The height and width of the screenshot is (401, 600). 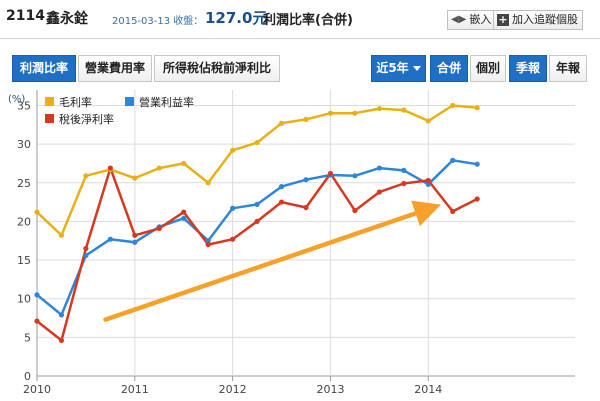 I want to click on tab-tax-to-pretax-ratio: 所得稅佔稅前淨利比, so click(x=217, y=68).